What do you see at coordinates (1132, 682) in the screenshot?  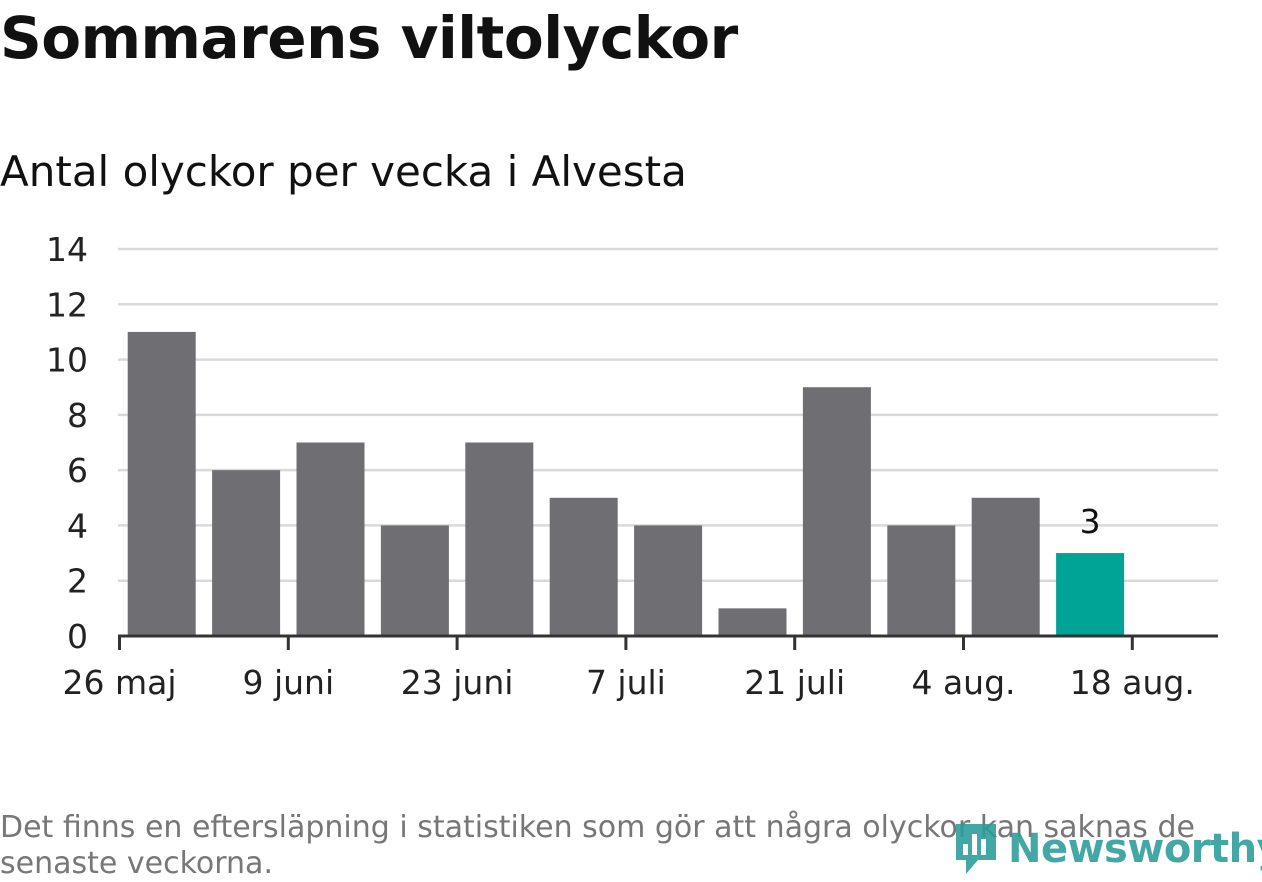 I see `x-tick-label: 18 aug.` at bounding box center [1132, 682].